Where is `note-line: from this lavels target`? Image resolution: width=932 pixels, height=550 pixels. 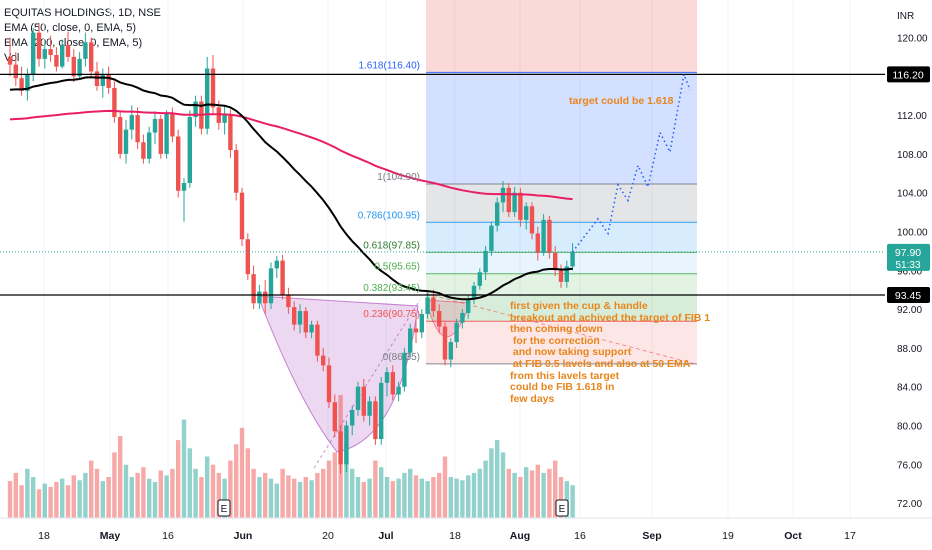 note-line: from this lavels target is located at coordinates (565, 375).